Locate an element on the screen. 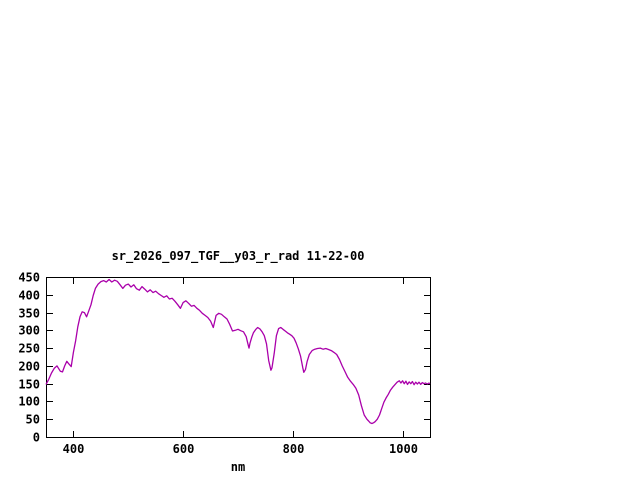 The height and width of the screenshot is (480, 640). y-tick-label: 450 is located at coordinates (29, 278).